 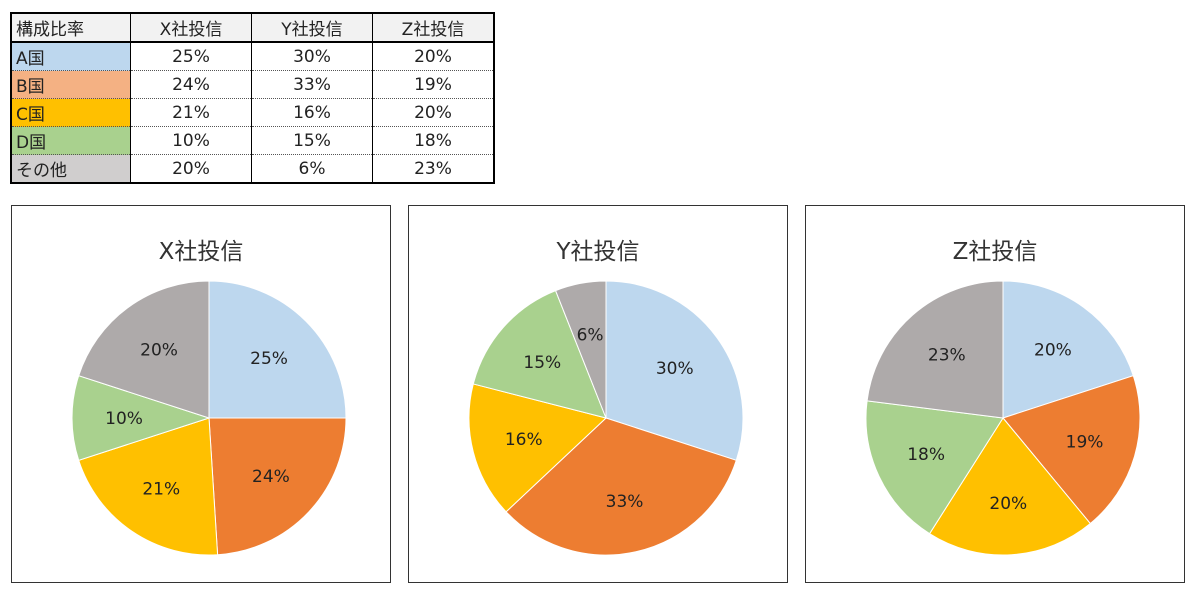 What do you see at coordinates (191, 56) in the screenshot?
I see `table-cell: 25%` at bounding box center [191, 56].